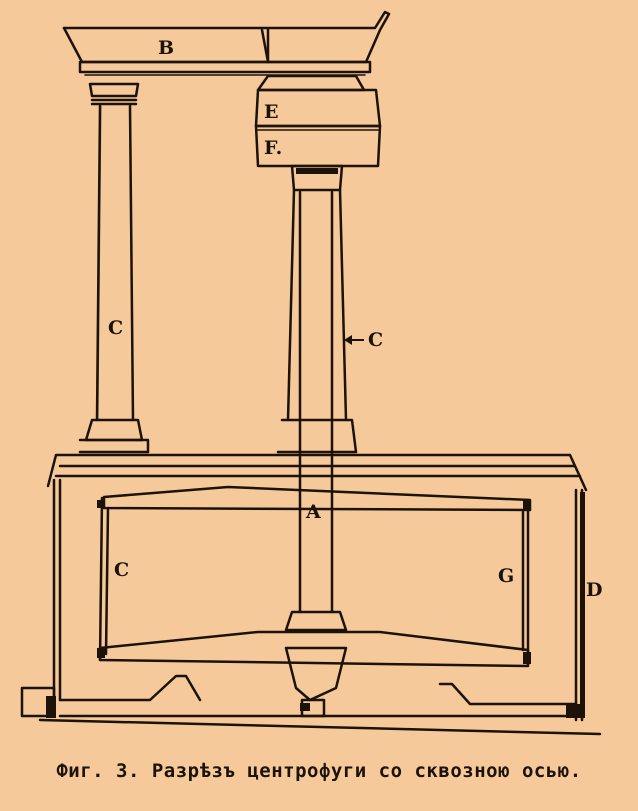  Describe the element at coordinates (317, 309) in the screenshot. I see `shaft-column` at that location.